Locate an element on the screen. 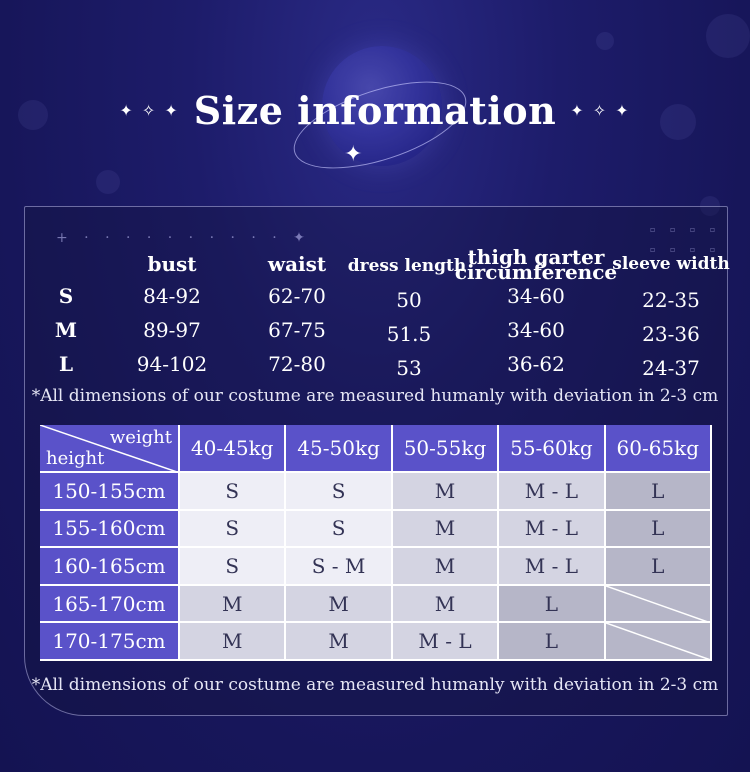 This screenshot has width=750, height=772. sleeve-value: 22-35 is located at coordinates (671, 300).